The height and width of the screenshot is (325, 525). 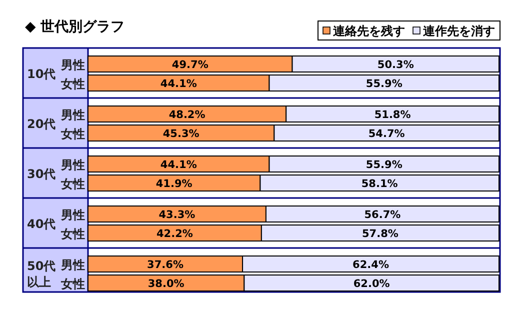 What do you see at coordinates (190, 65) in the screenshot?
I see `data-label: 49.7%` at bounding box center [190, 65].